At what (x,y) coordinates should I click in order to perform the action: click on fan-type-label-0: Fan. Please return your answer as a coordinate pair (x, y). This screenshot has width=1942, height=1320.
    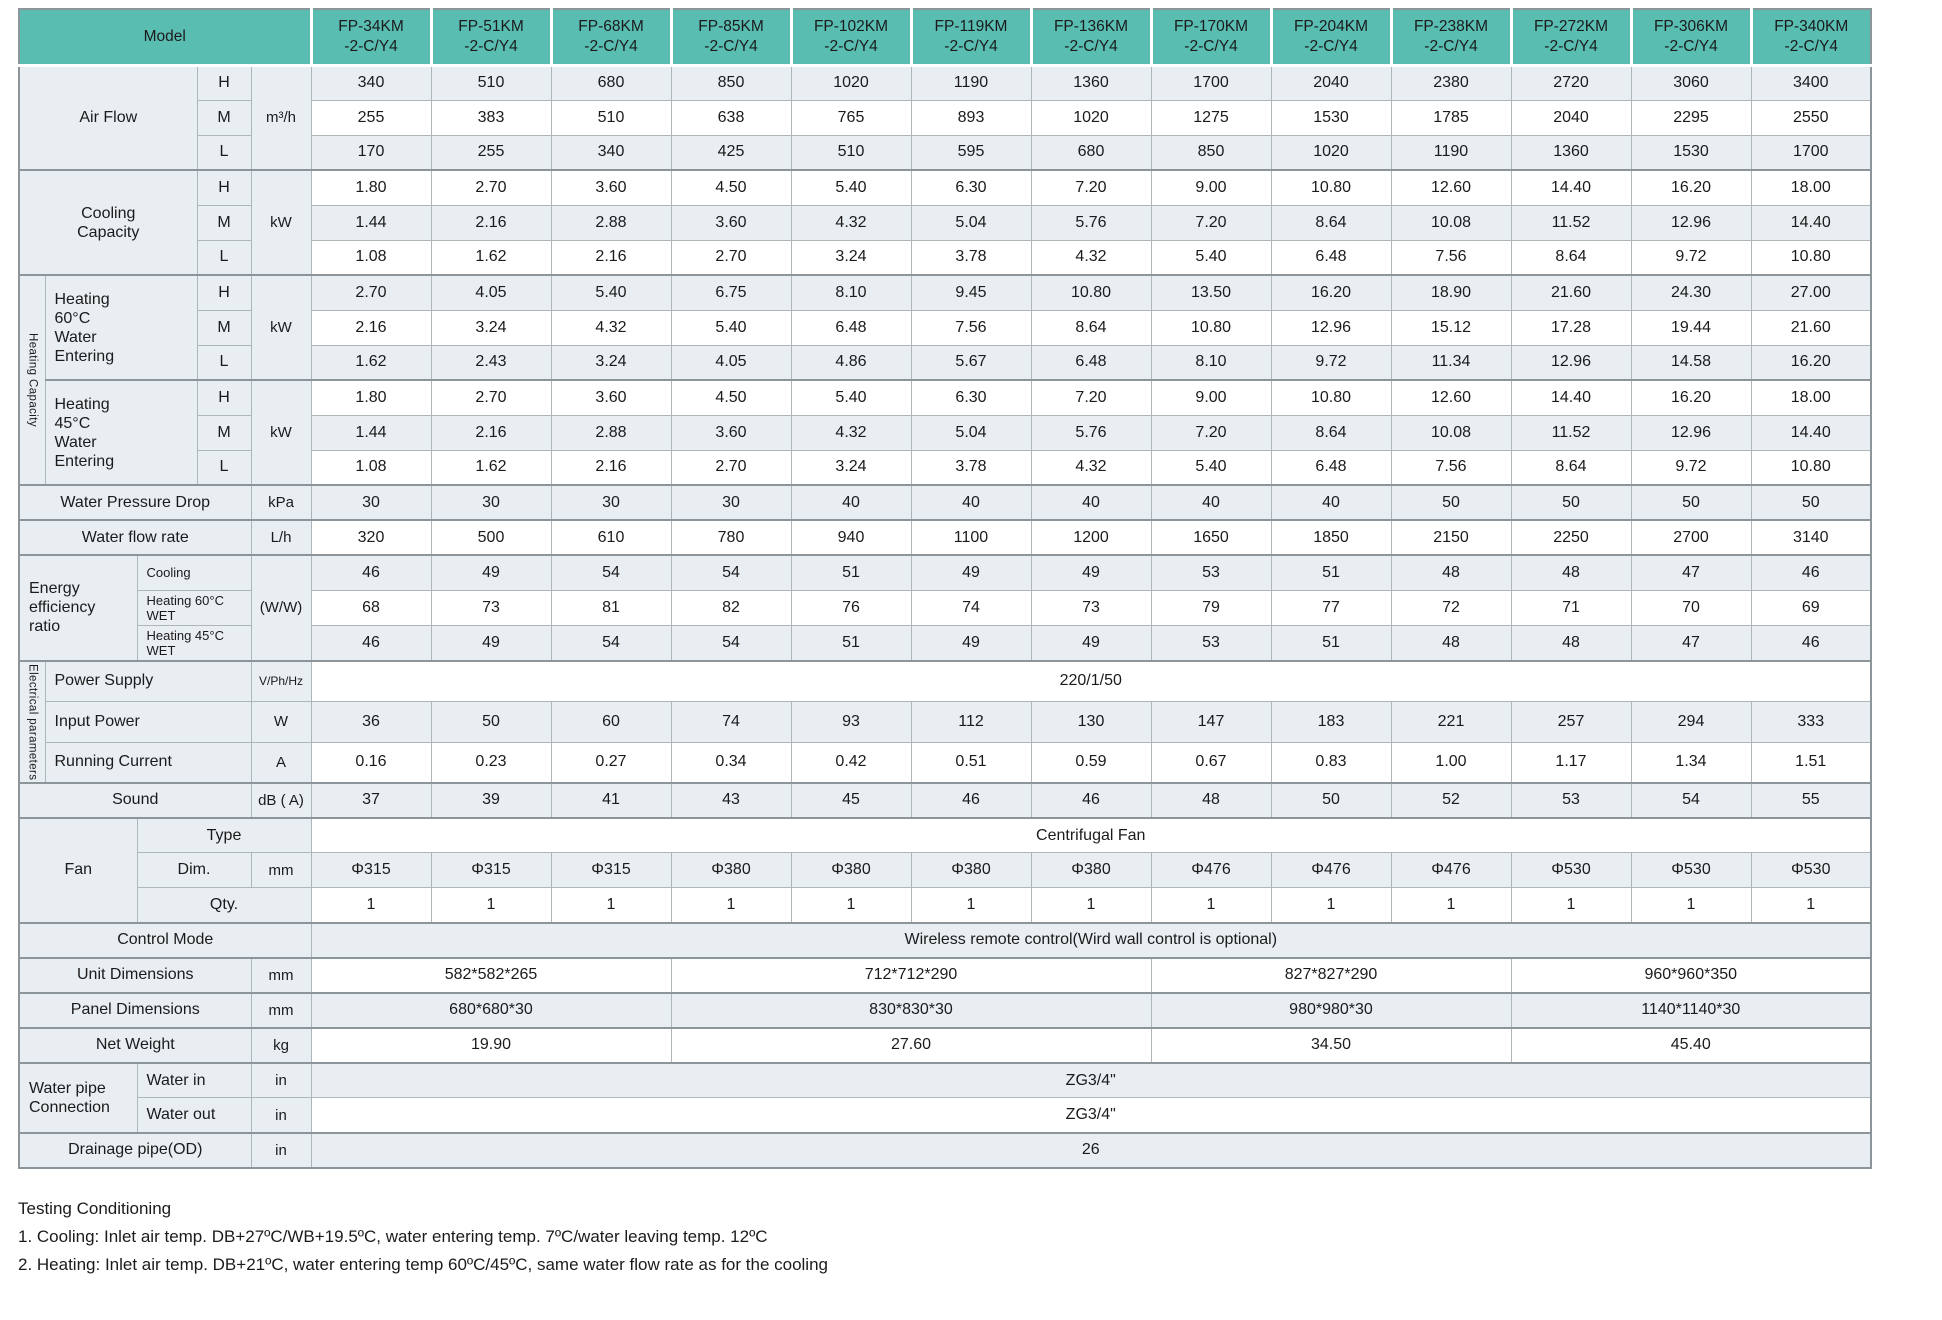
    Looking at the image, I should click on (78, 870).